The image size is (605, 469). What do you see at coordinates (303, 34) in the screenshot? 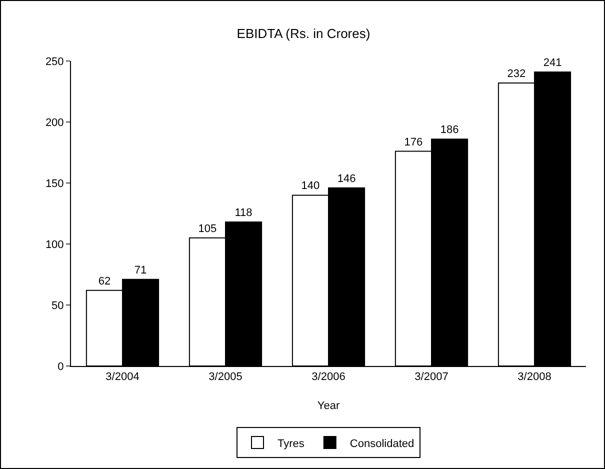
I see `chart-title: EBIDTA (Rs. in Crores)` at bounding box center [303, 34].